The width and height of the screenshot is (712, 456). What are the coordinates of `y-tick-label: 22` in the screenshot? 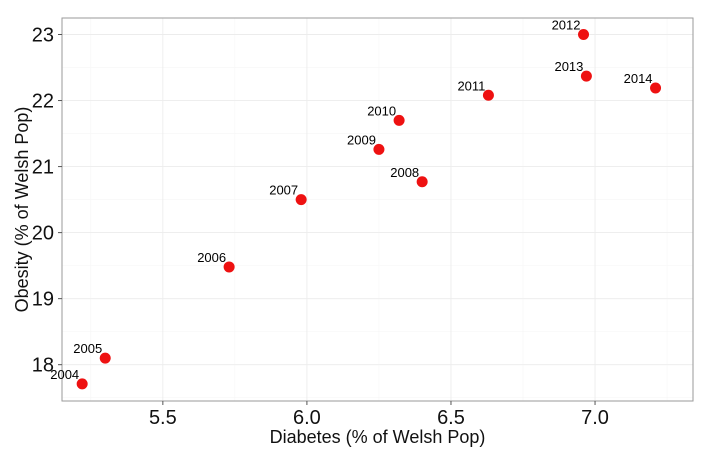 It's located at (43, 102).